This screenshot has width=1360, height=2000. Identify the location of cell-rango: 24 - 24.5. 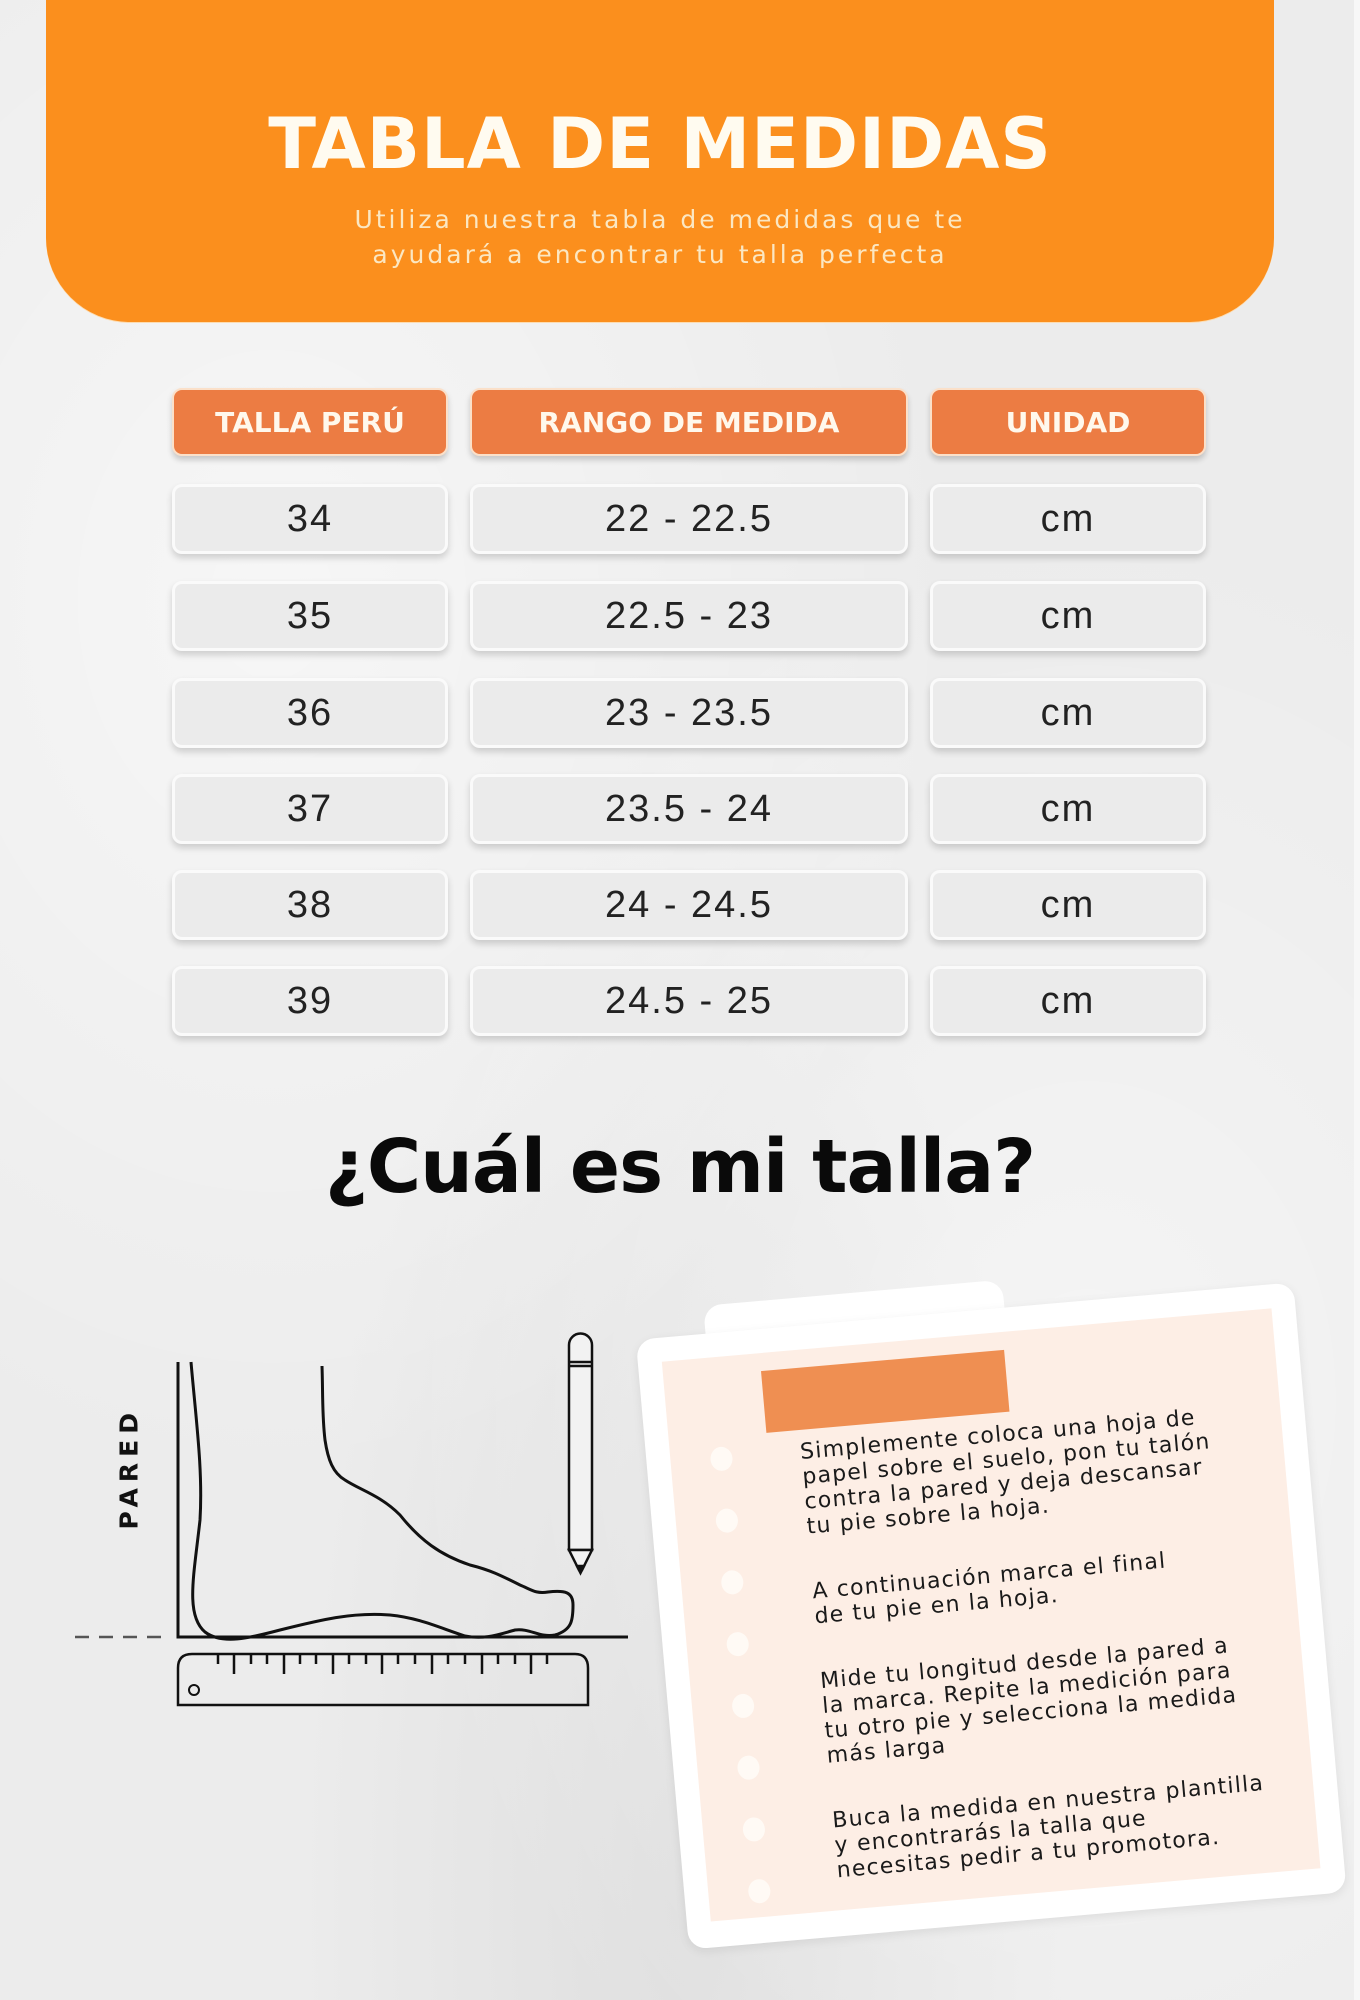
(689, 905).